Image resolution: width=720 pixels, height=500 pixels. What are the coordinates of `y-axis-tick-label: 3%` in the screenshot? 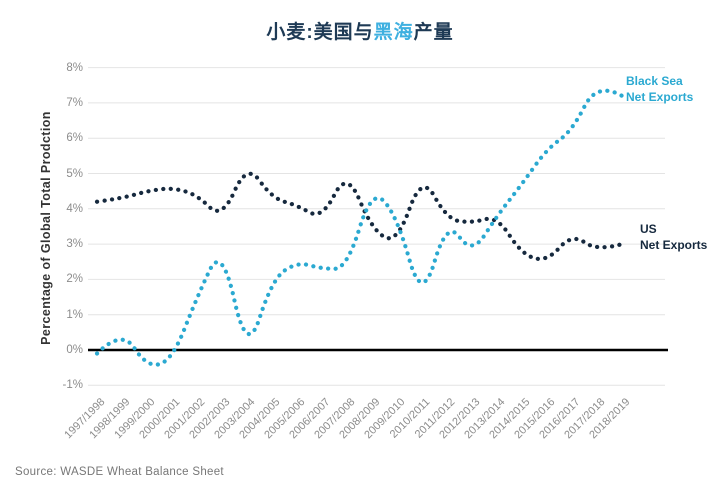 It's located at (74, 244).